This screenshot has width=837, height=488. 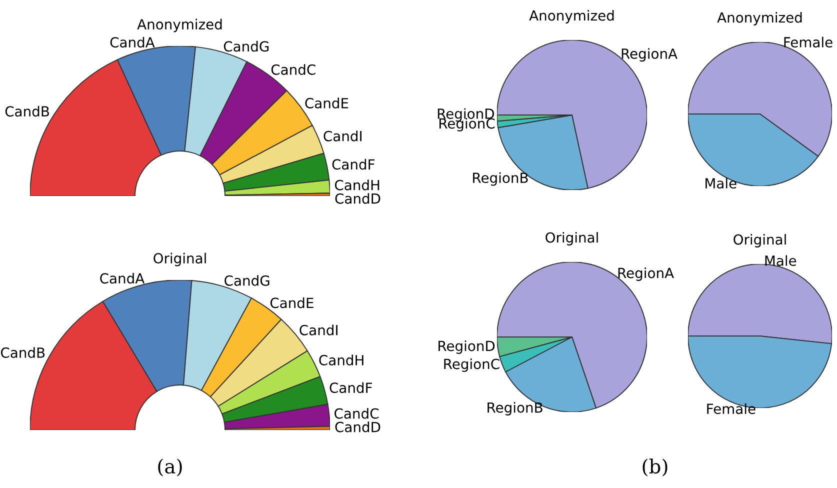 I want to click on slice-label: RegionC, so click(x=472, y=365).